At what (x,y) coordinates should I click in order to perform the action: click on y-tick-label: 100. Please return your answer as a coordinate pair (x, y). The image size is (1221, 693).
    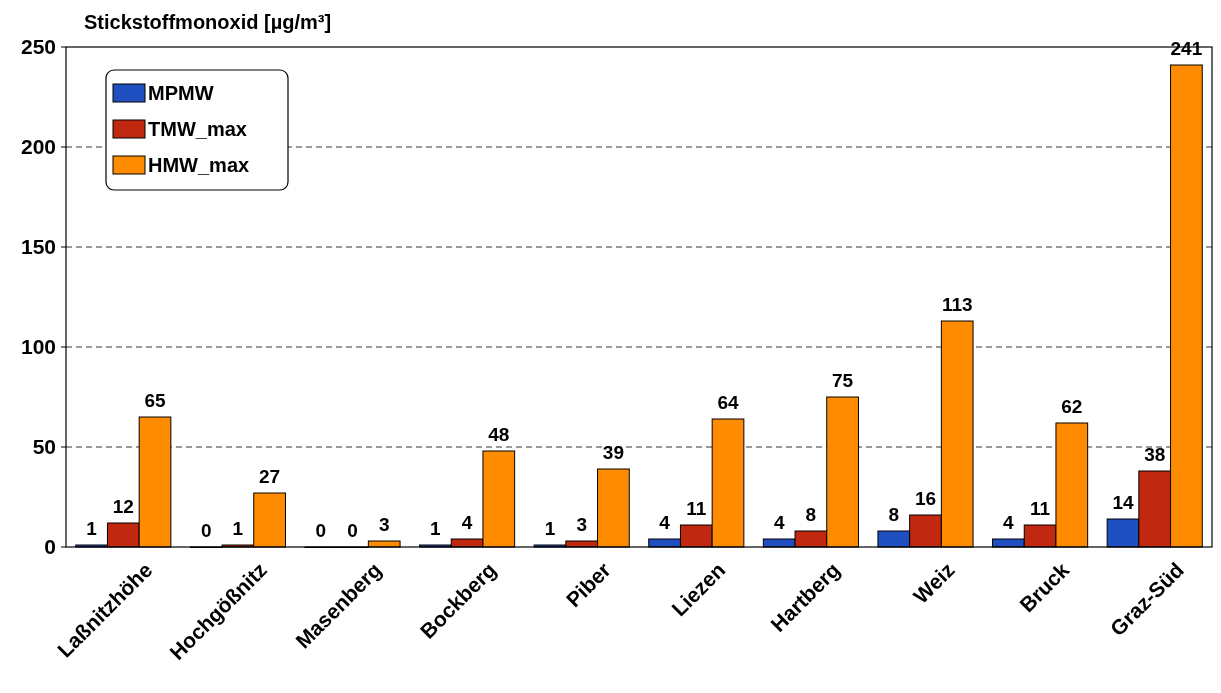
    Looking at the image, I should click on (38, 347).